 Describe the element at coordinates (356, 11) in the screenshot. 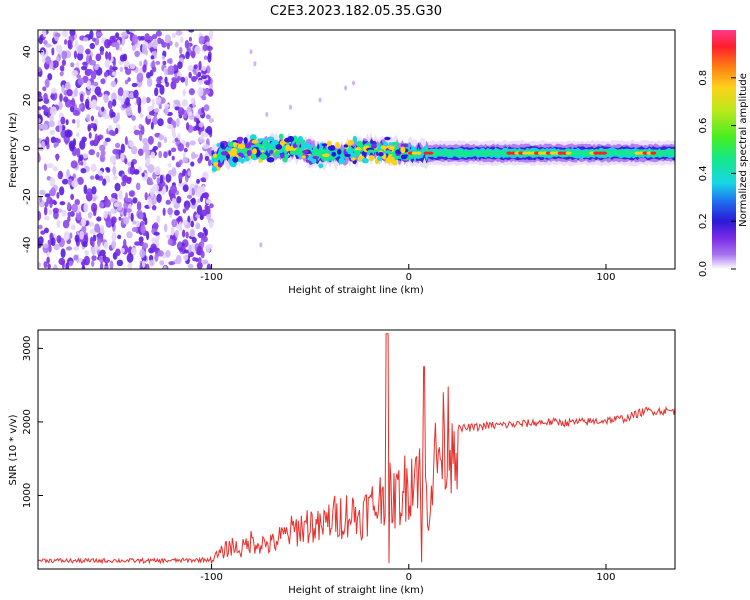

I see `chart-title: C2E3.2023.182.05.35.G30` at that location.